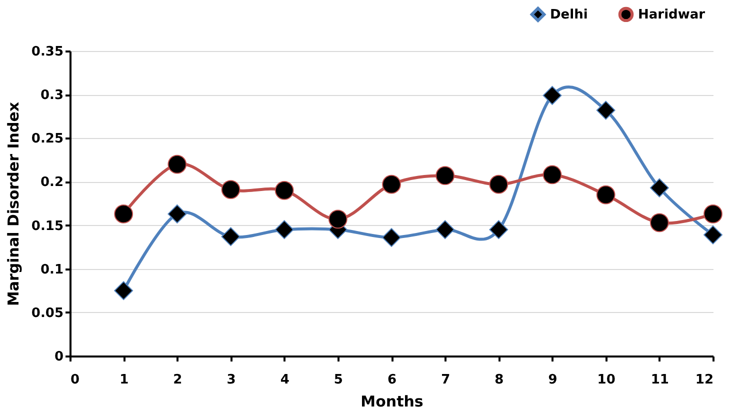  Describe the element at coordinates (52, 96) in the screenshot. I see `y-tick-label: 0.3` at that location.